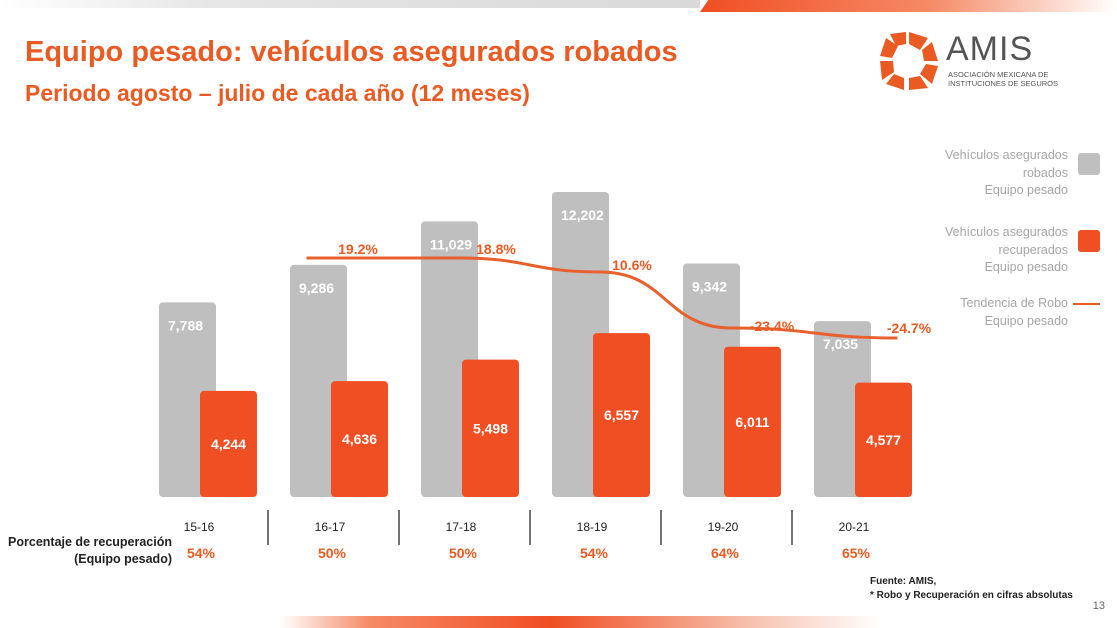  I want to click on bar-recuperados-label: 4,577, so click(883, 440).